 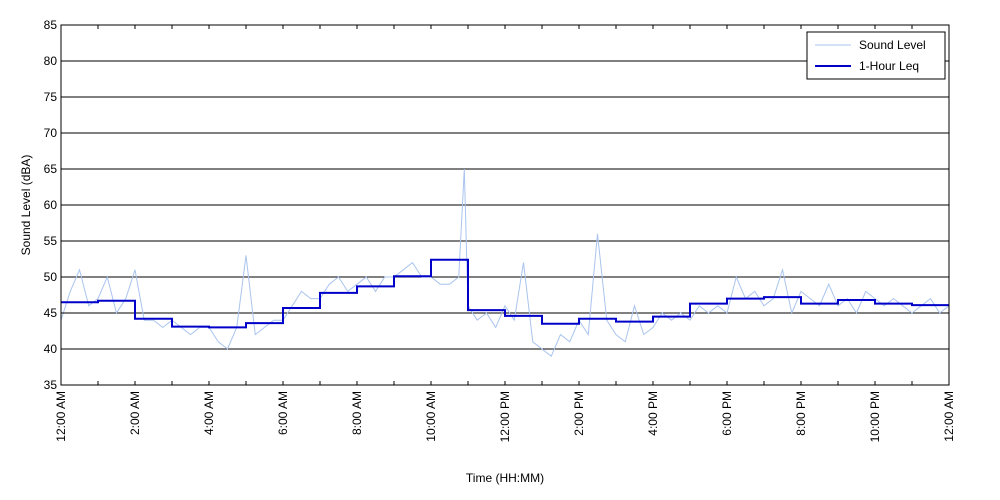 I want to click on y-tick-label: 45, so click(x=51, y=313).